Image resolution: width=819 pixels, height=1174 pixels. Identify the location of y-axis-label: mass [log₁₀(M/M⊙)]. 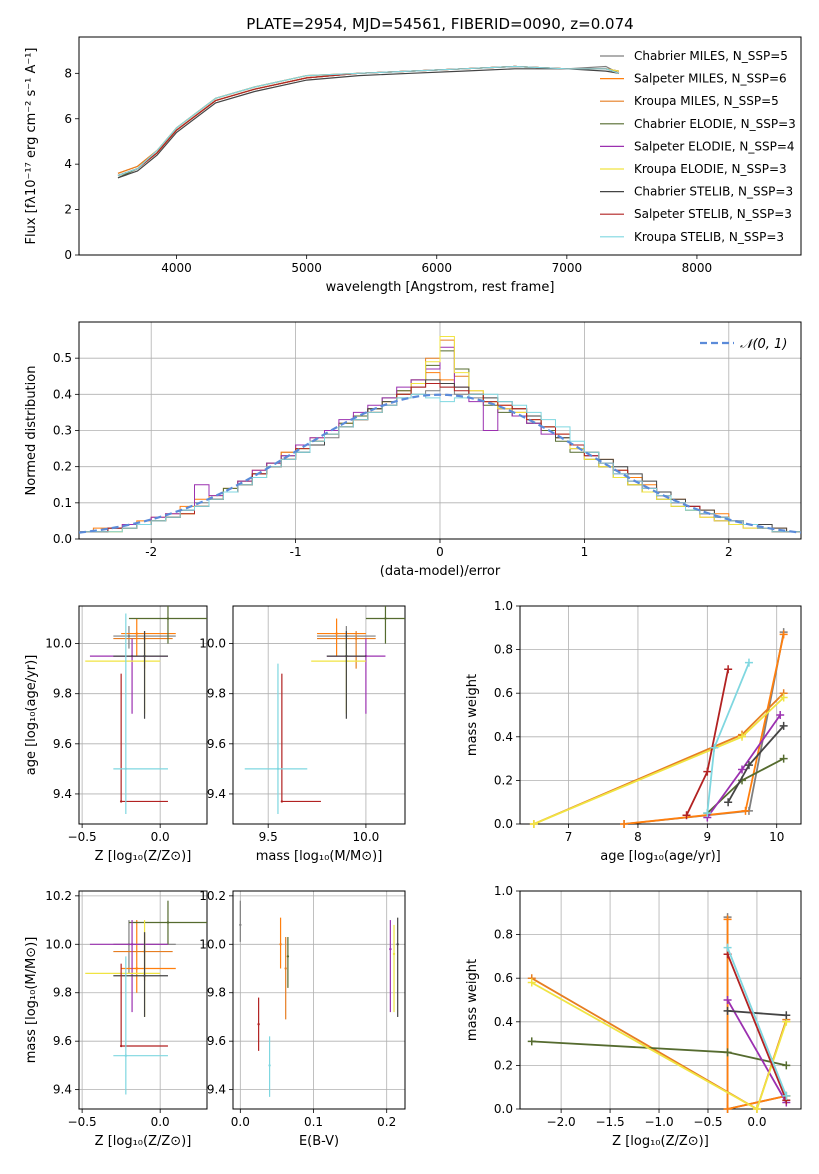
(31, 1000).